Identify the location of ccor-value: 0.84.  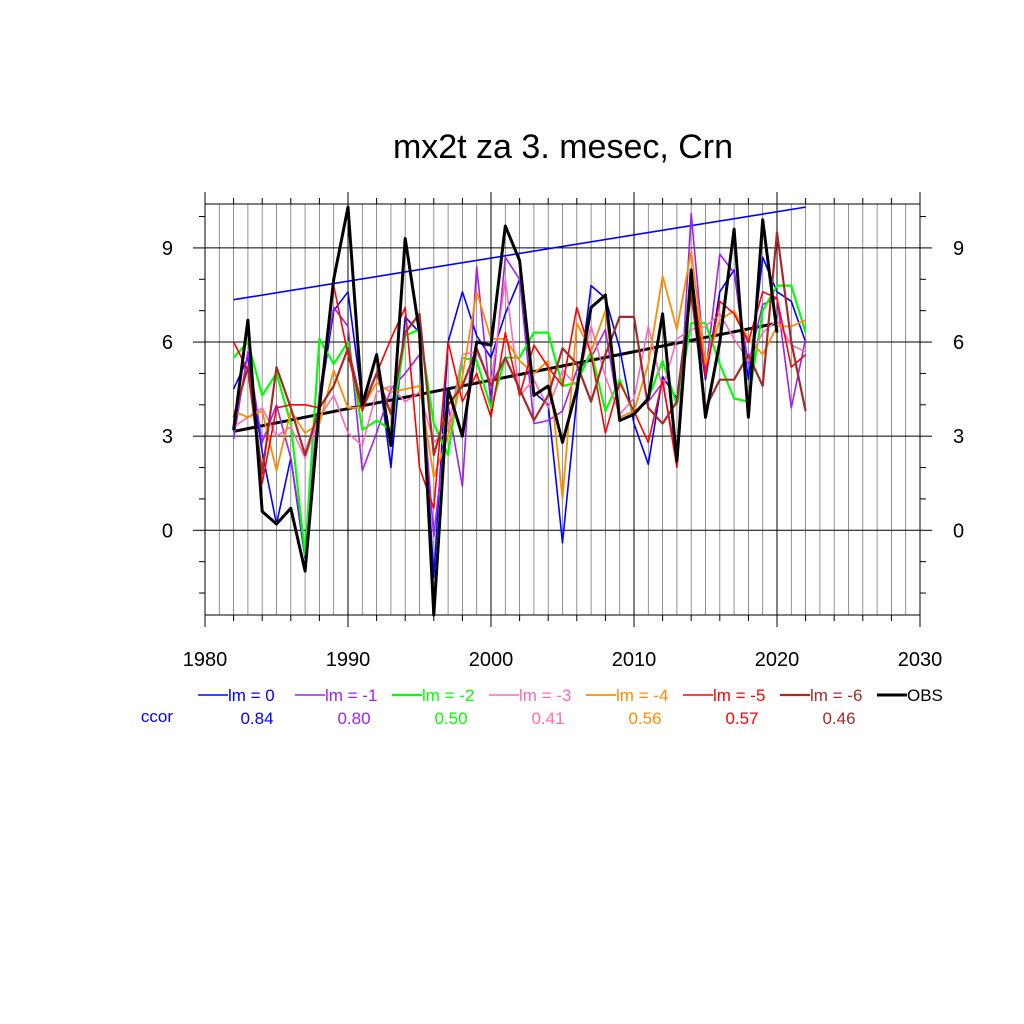
(256, 718).